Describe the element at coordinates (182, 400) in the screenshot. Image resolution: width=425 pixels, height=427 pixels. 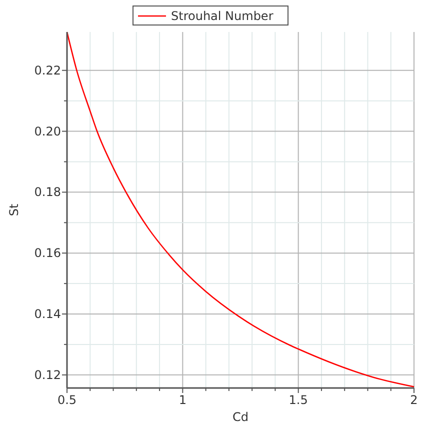
I see `x-tick-label: 1` at that location.